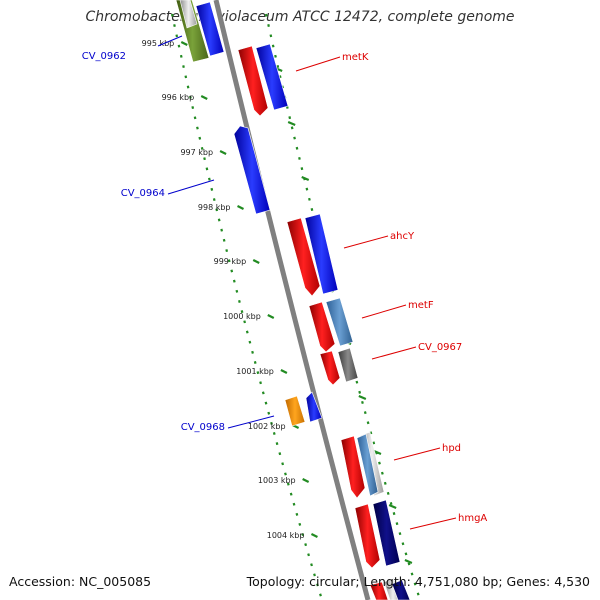 This screenshot has height=600, width=600. What do you see at coordinates (80, 581) in the screenshot?
I see `accession-label: Accession: NC_005085` at bounding box center [80, 581].